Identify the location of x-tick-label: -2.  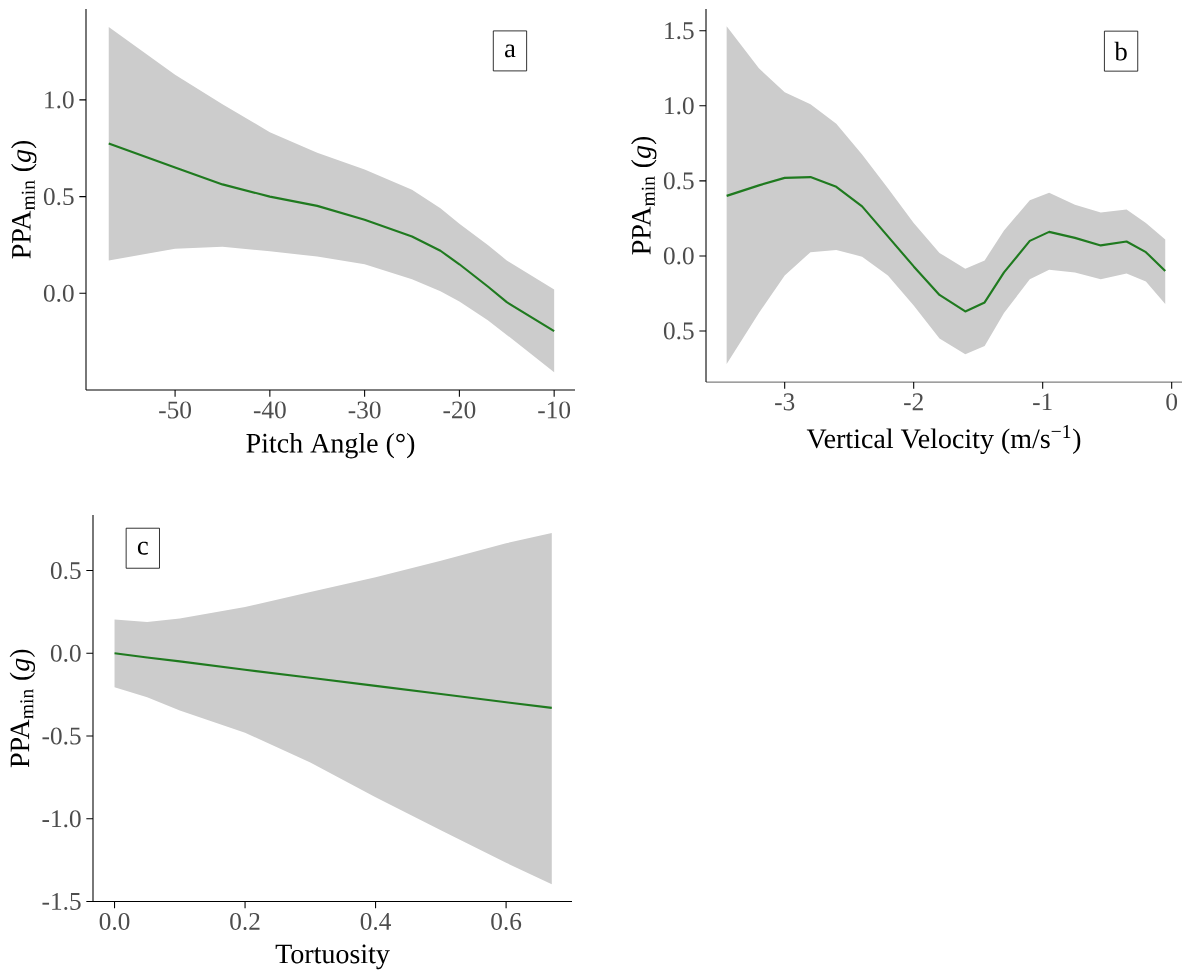
(913, 402).